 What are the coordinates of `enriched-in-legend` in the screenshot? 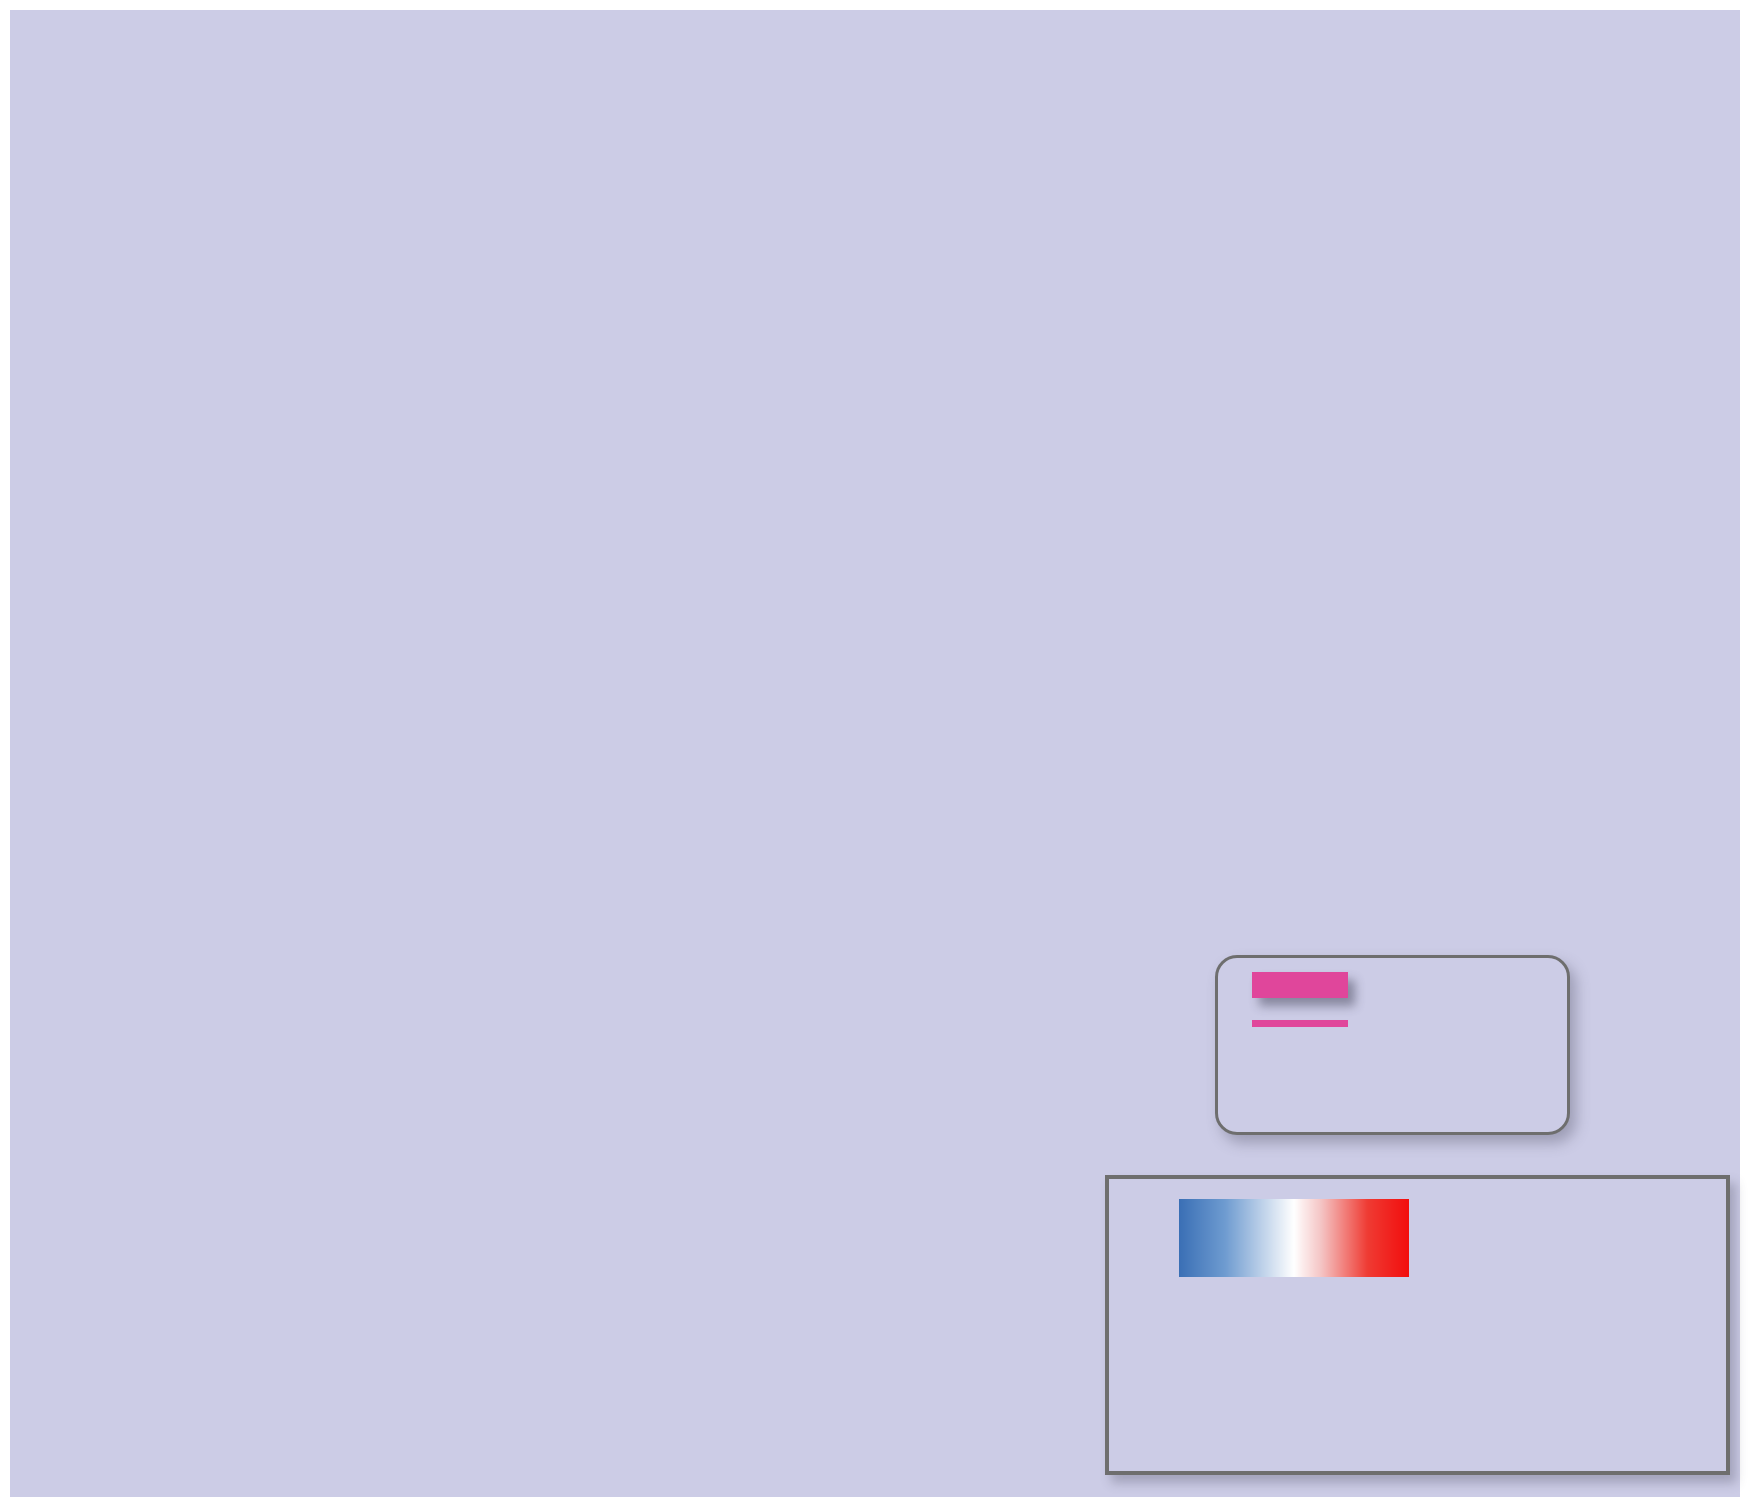 It's located at (1417, 1325).